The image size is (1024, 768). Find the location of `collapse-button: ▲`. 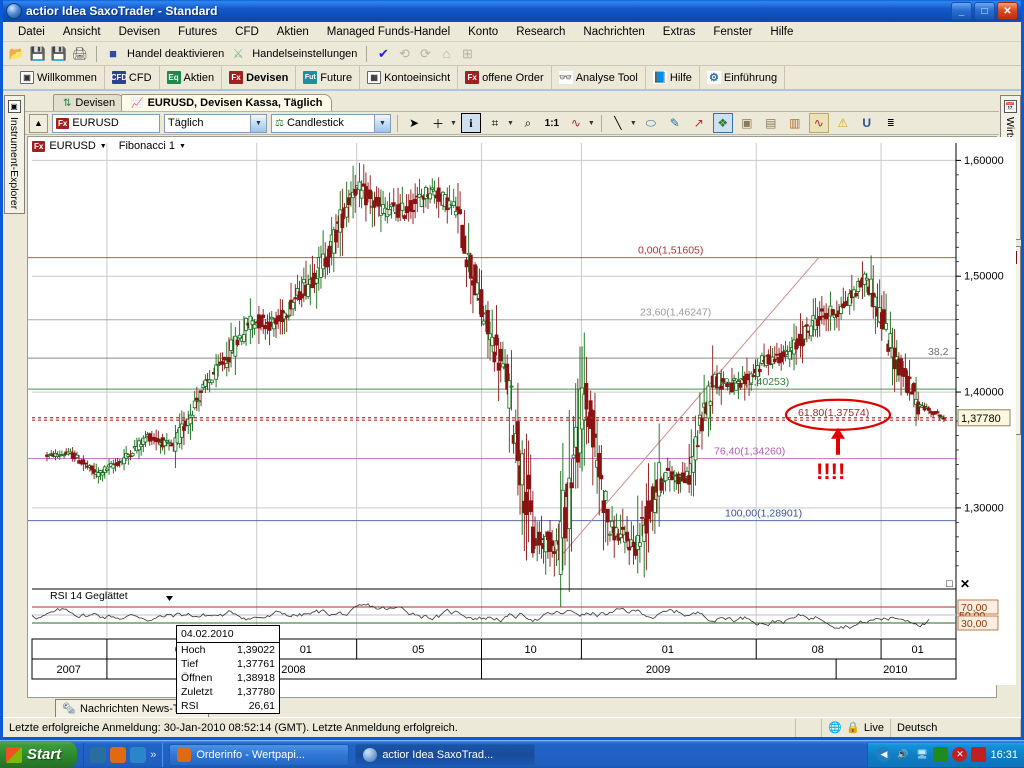

collapse-button: ▲ is located at coordinates (38, 123).